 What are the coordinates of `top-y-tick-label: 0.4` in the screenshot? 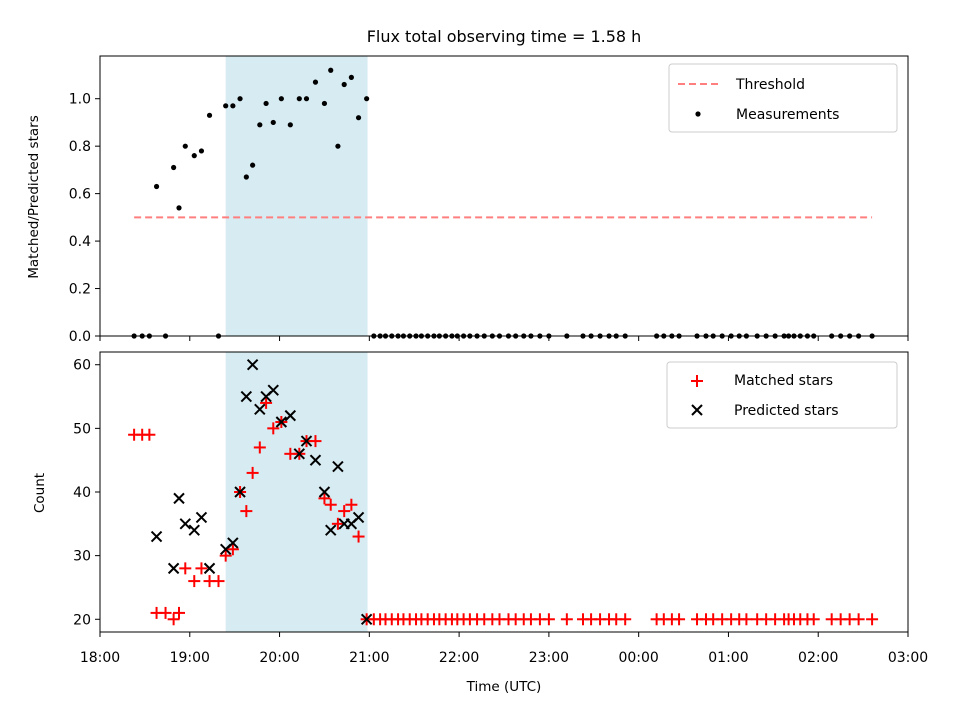 It's located at (80, 242).